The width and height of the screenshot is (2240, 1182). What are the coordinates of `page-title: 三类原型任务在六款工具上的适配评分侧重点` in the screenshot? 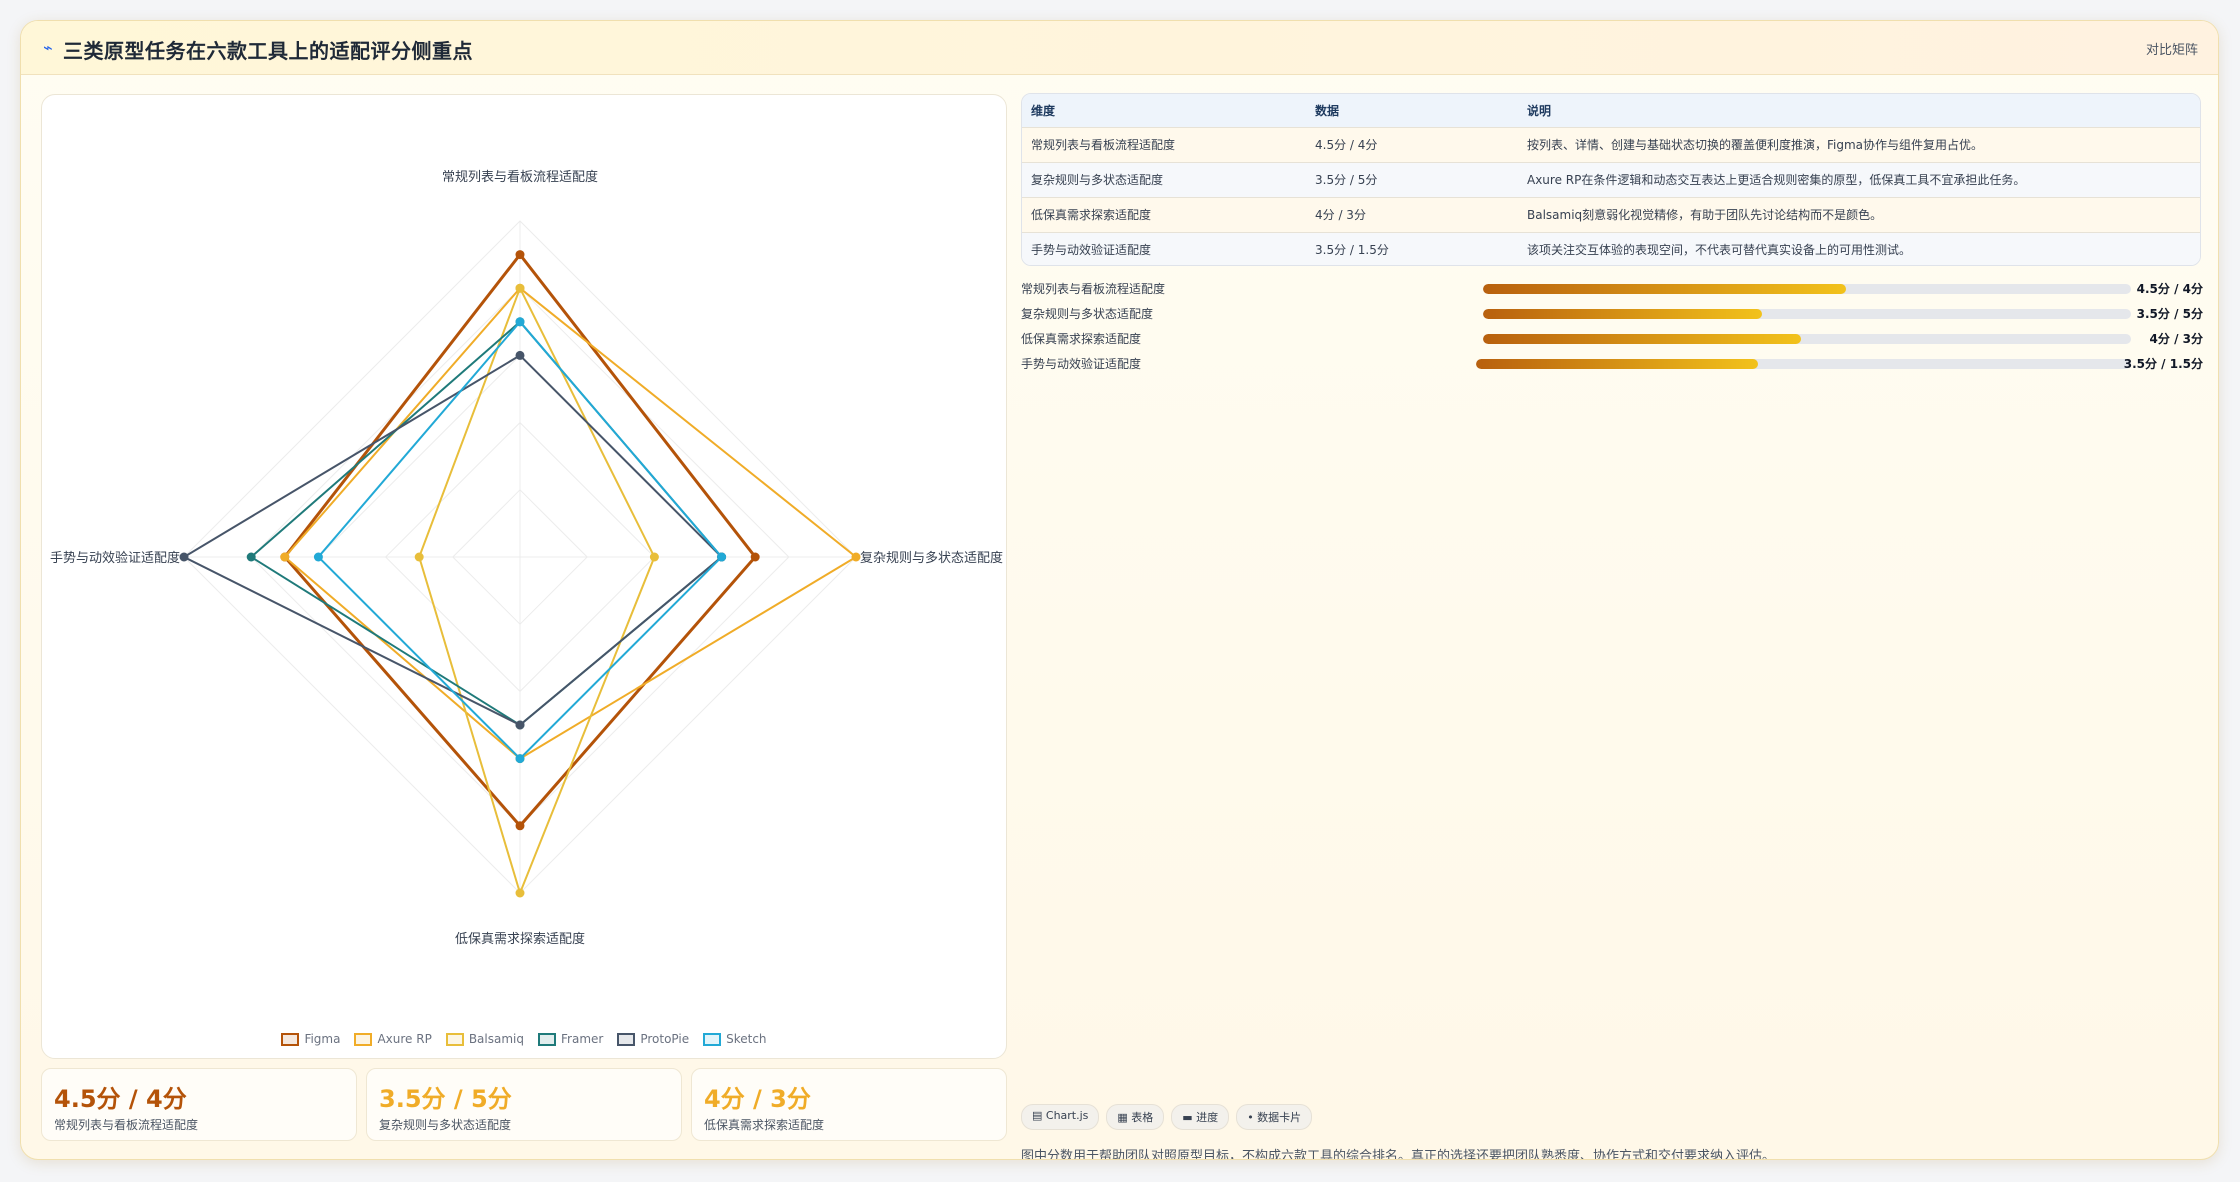 It's located at (268, 51).